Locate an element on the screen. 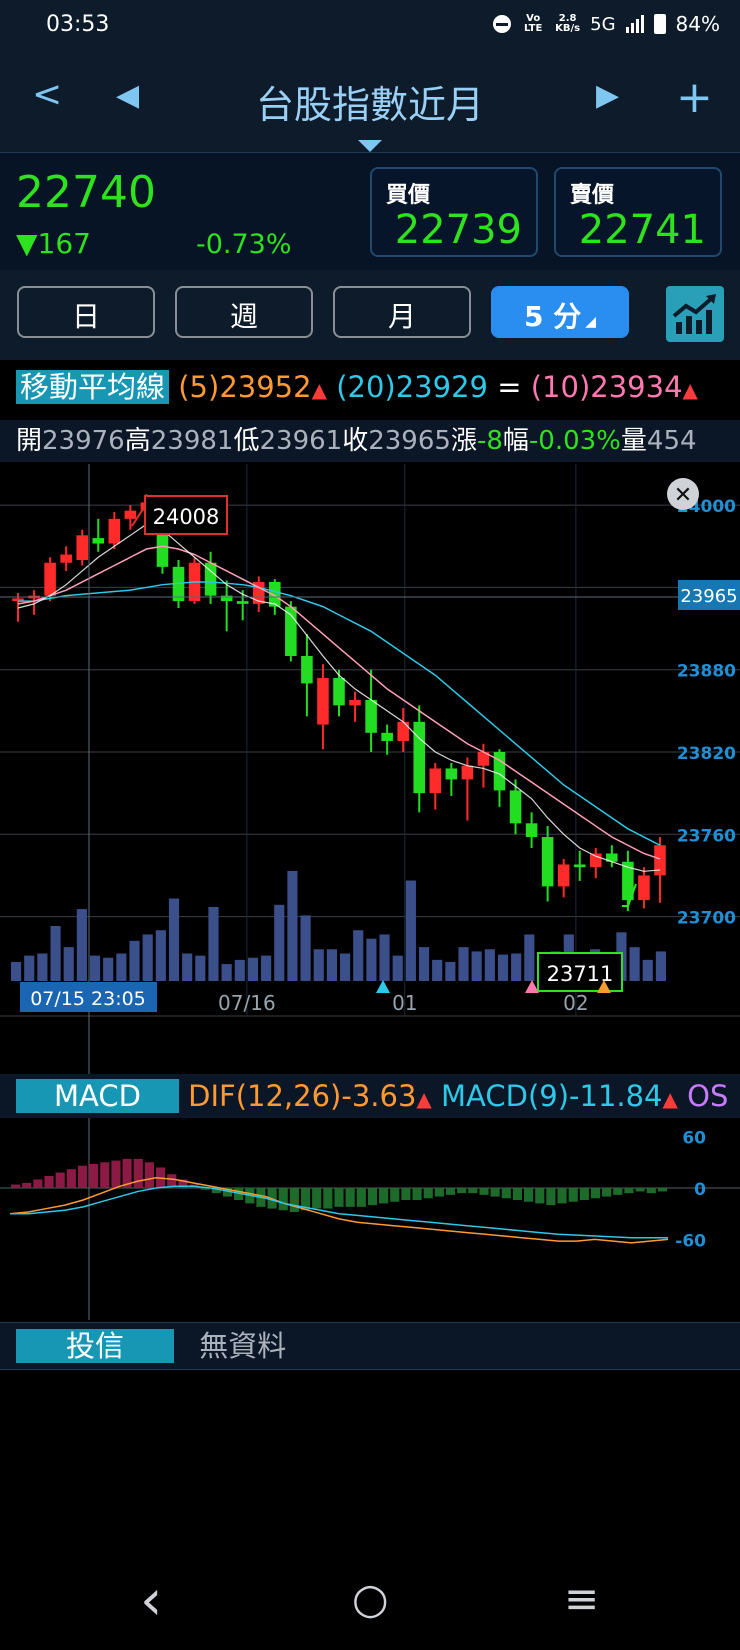  ma5-up-icon: ▲ is located at coordinates (319, 390).